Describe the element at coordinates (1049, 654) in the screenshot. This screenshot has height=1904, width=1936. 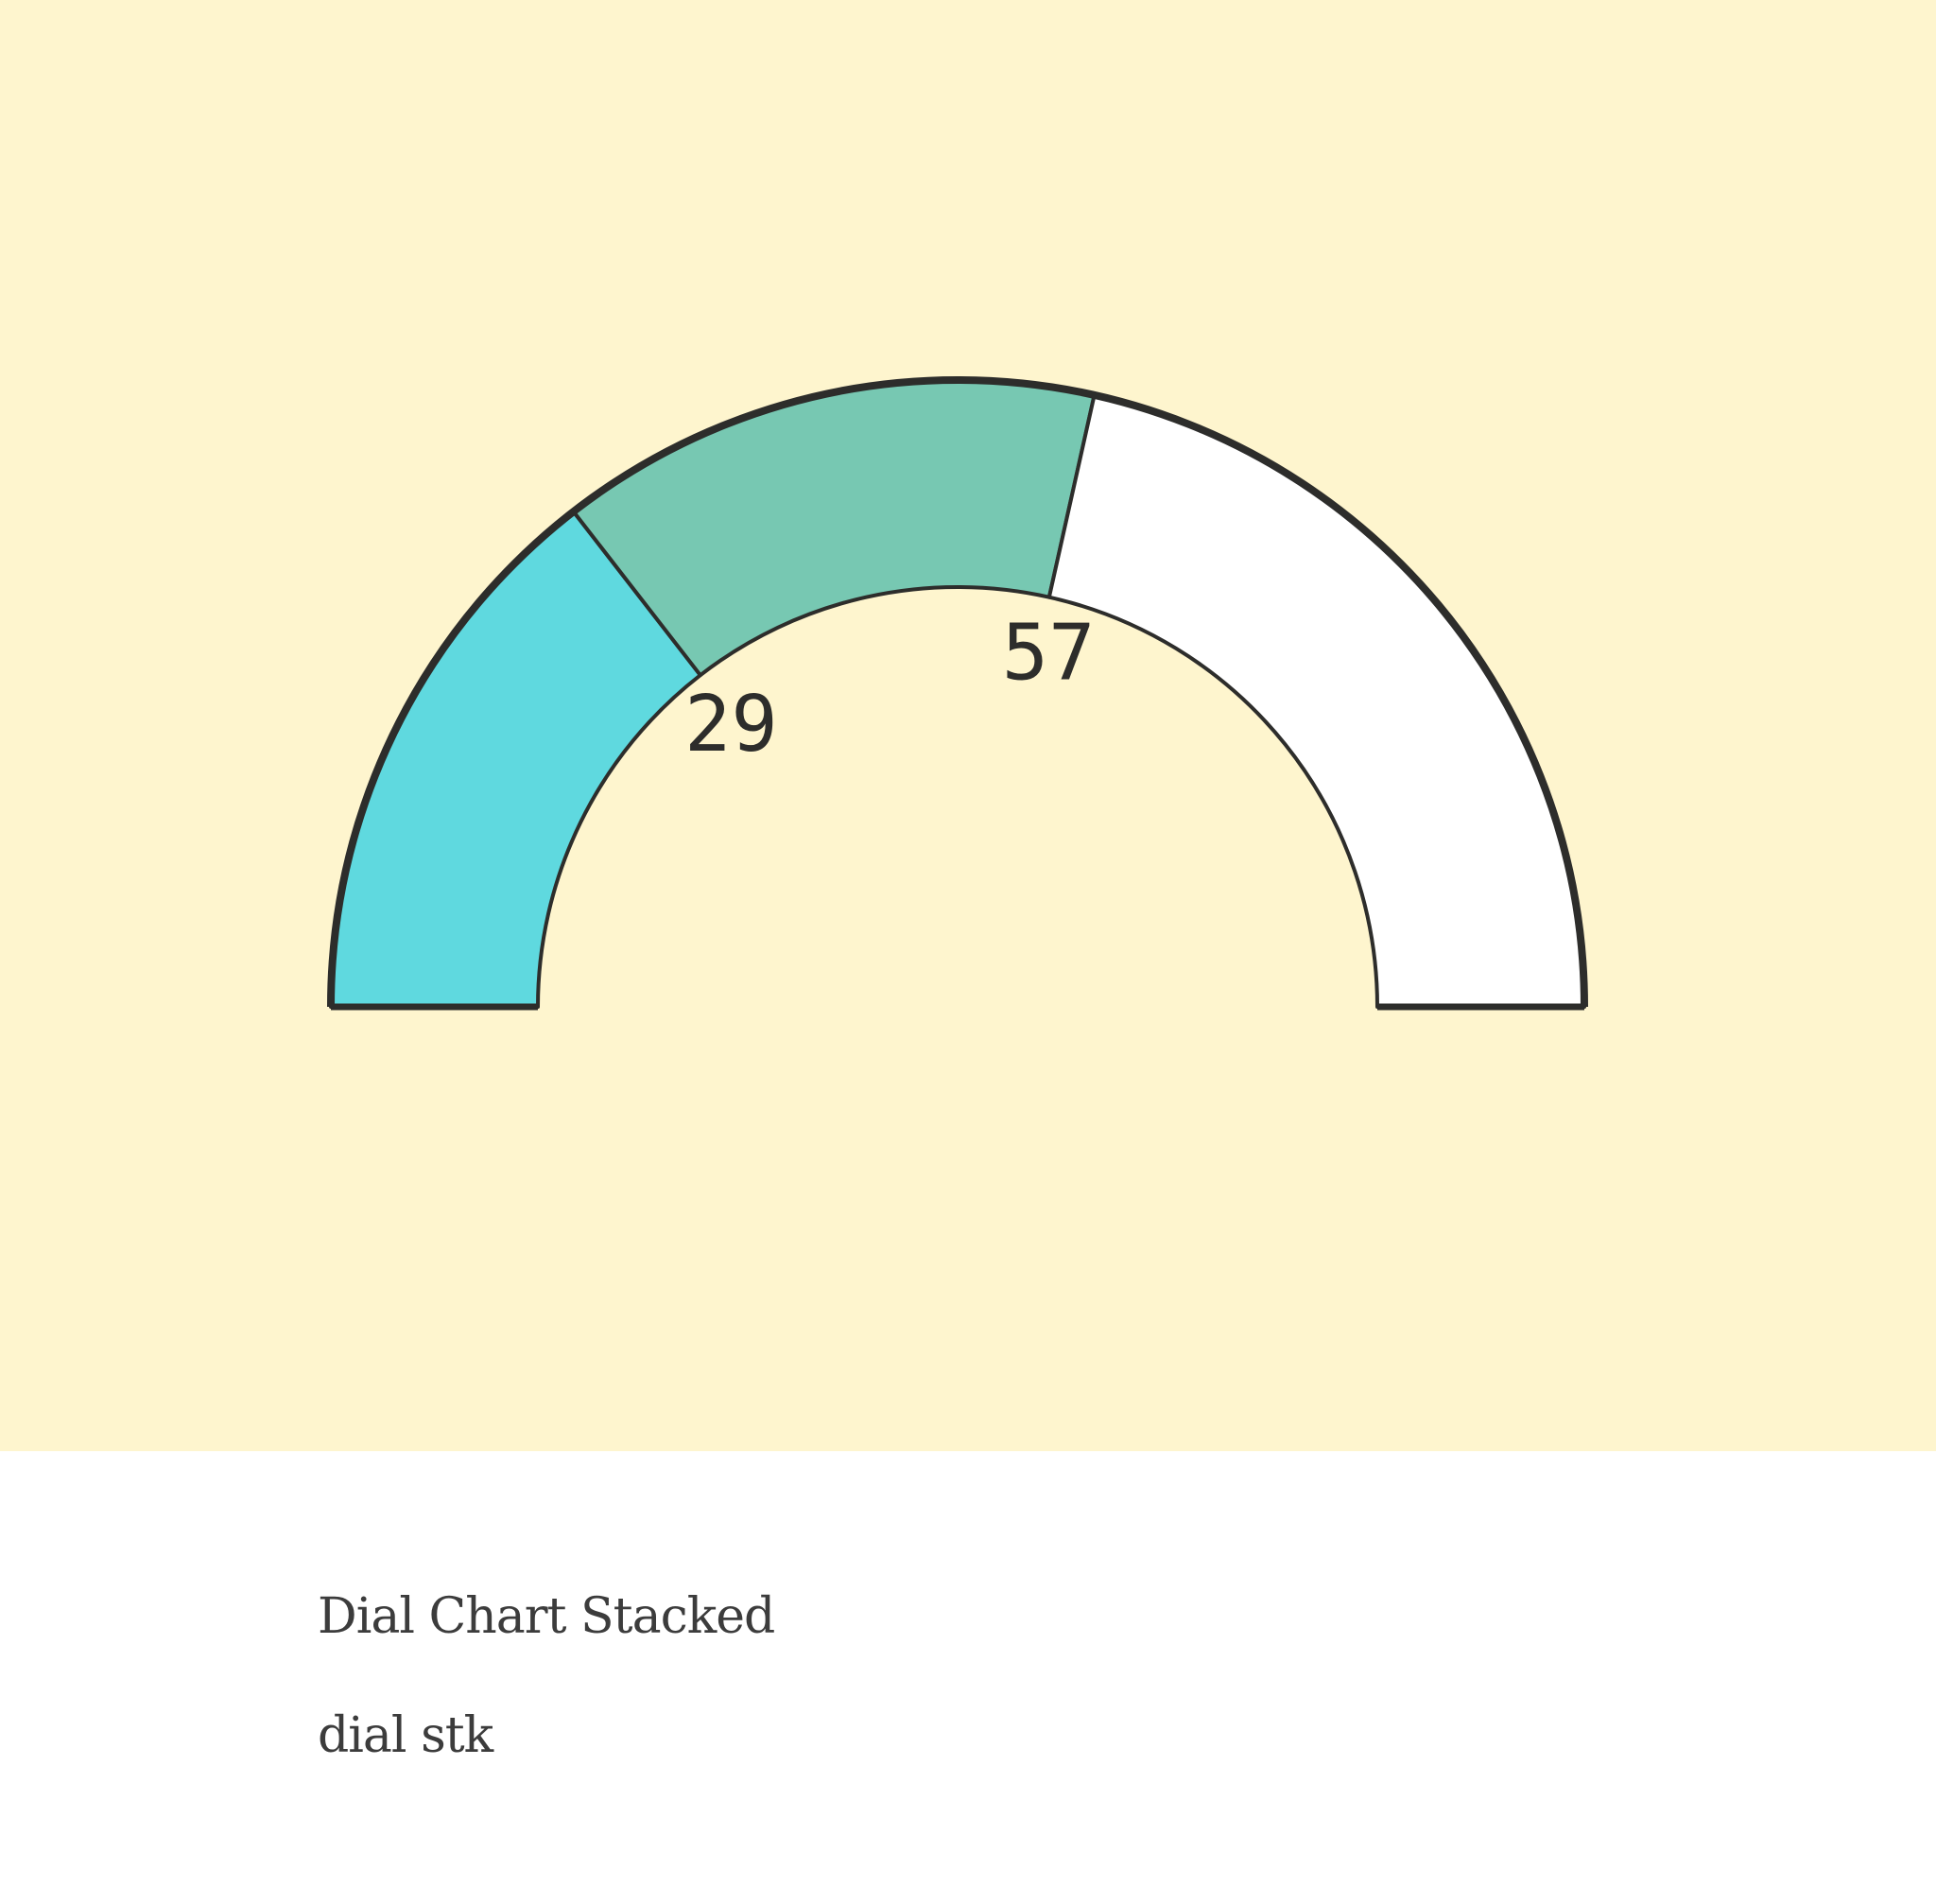
I see `tick-label-57: 57` at that location.